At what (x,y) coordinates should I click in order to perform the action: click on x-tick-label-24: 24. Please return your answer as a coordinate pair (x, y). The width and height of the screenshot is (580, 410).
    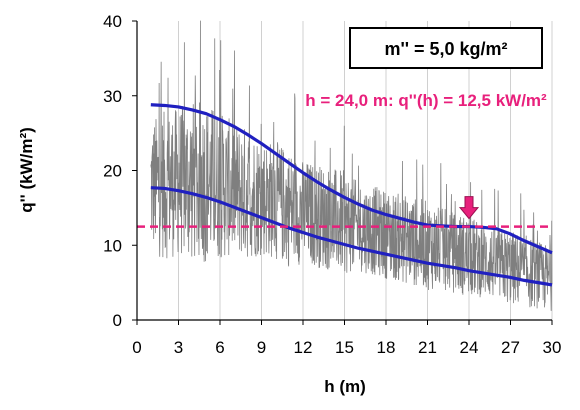
    Looking at the image, I should click on (469, 347).